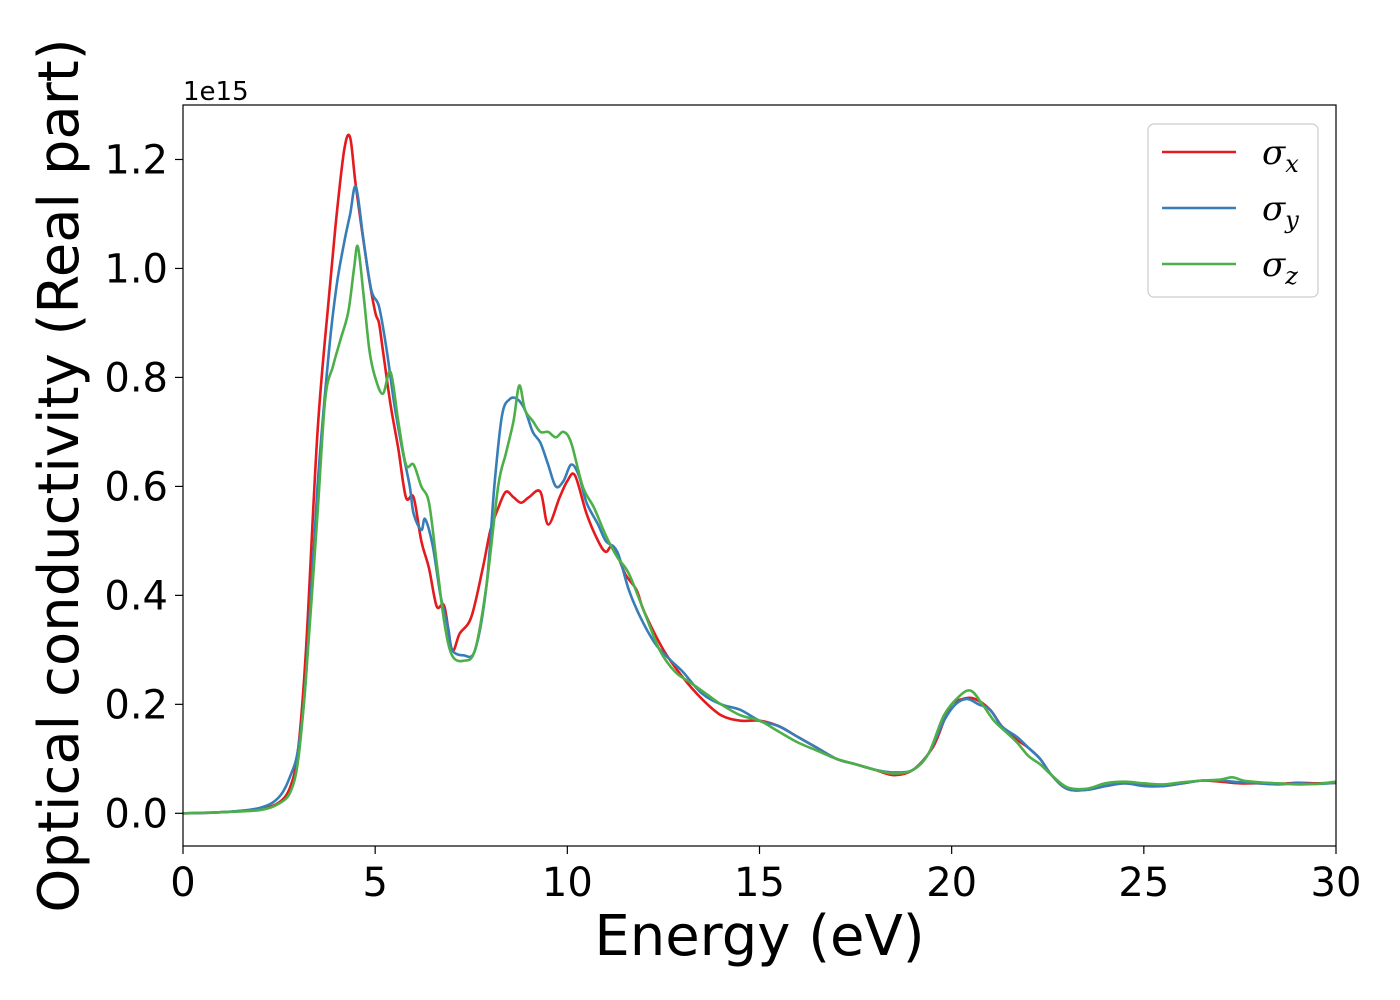 The image size is (1400, 1000). I want to click on legend-label-x: σx, so click(1280, 155).